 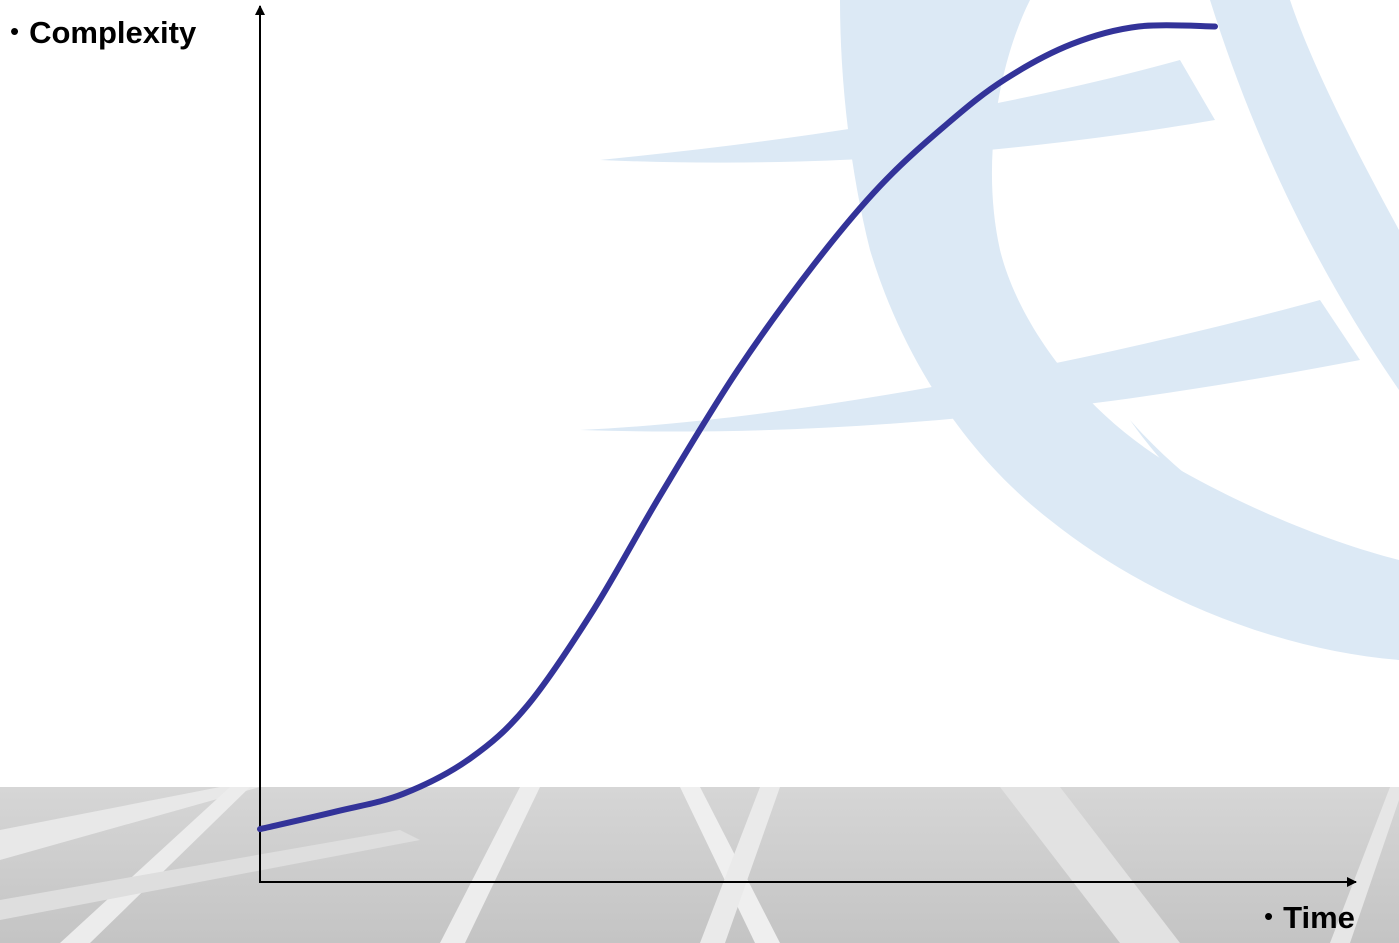 What do you see at coordinates (1319, 917) in the screenshot?
I see `x-axis-label-text: Time` at bounding box center [1319, 917].